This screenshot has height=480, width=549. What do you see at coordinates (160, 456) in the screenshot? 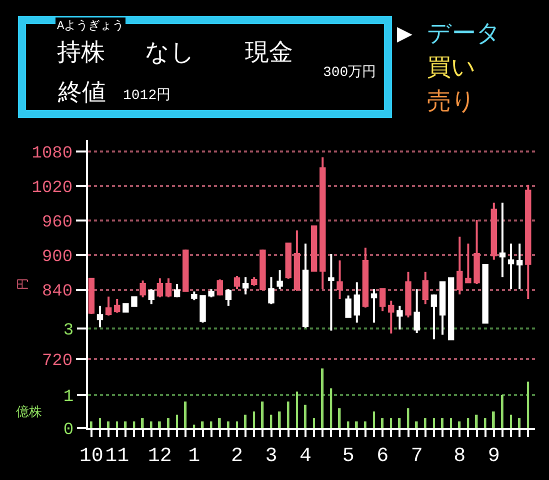
I see `x-tick-label: 12` at bounding box center [160, 456].